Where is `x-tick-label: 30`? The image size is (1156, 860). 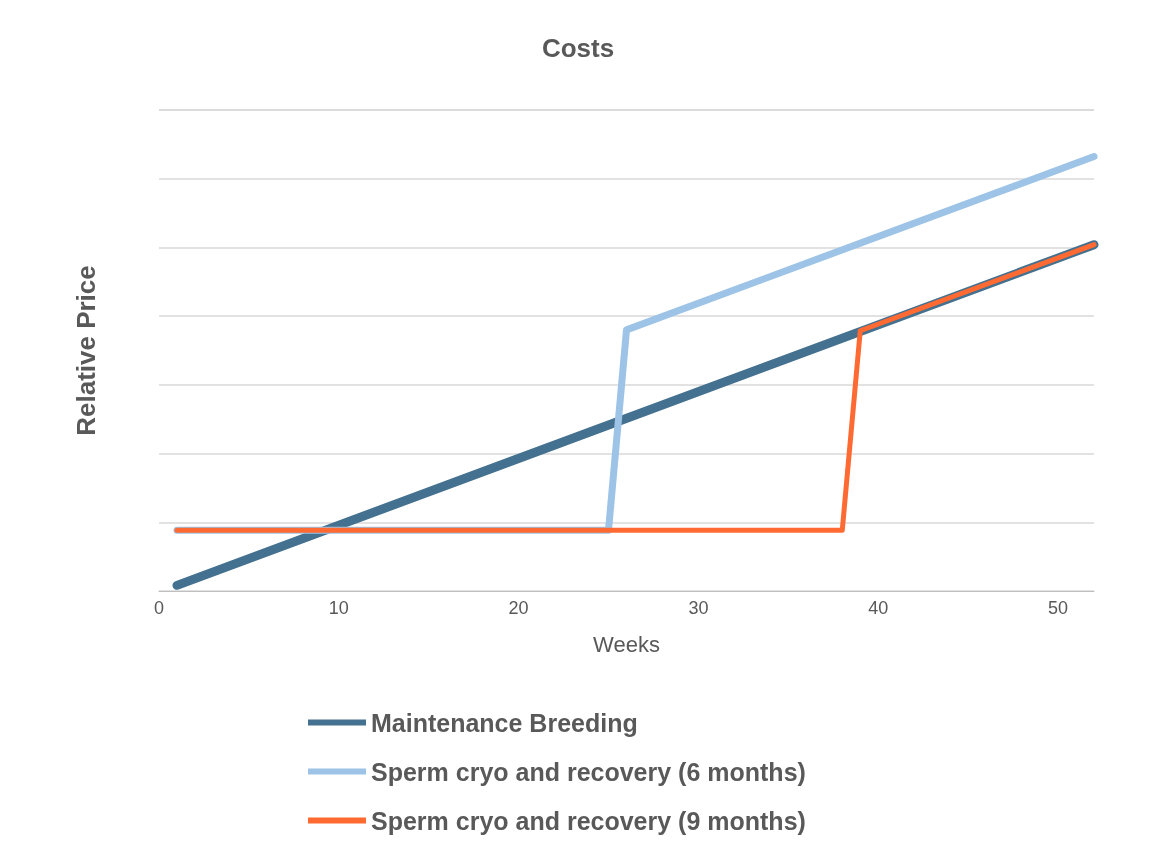
x-tick-label: 30 is located at coordinates (698, 608).